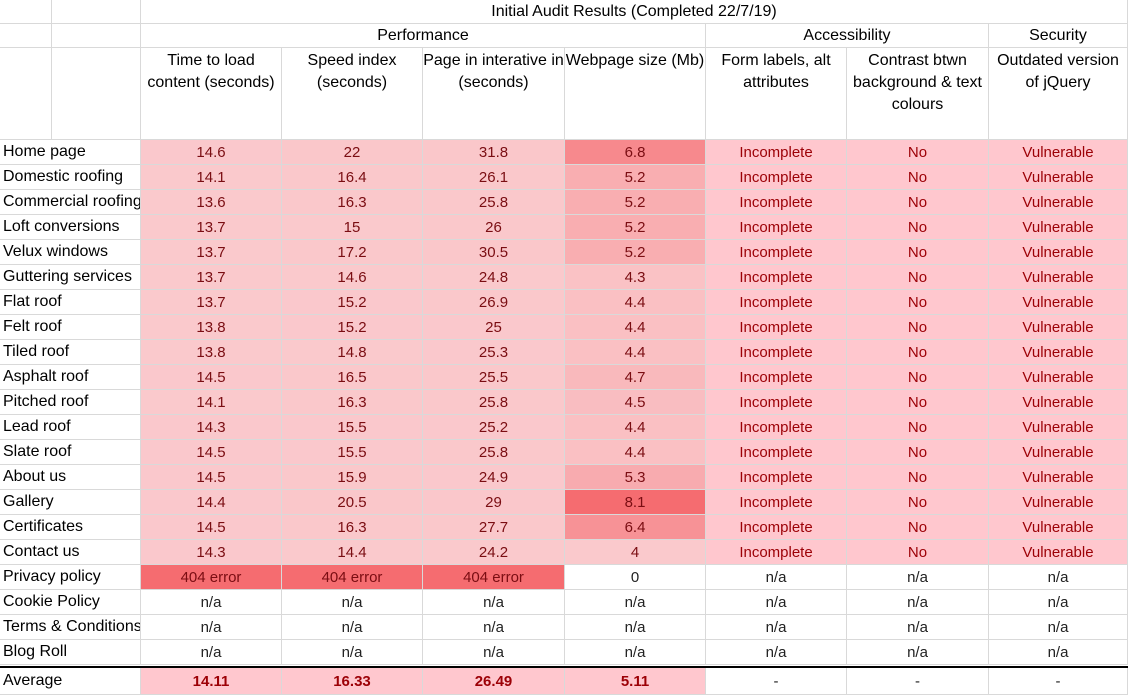 The height and width of the screenshot is (695, 1128). What do you see at coordinates (352, 402) in the screenshot?
I see `table-cell: 16.3` at bounding box center [352, 402].